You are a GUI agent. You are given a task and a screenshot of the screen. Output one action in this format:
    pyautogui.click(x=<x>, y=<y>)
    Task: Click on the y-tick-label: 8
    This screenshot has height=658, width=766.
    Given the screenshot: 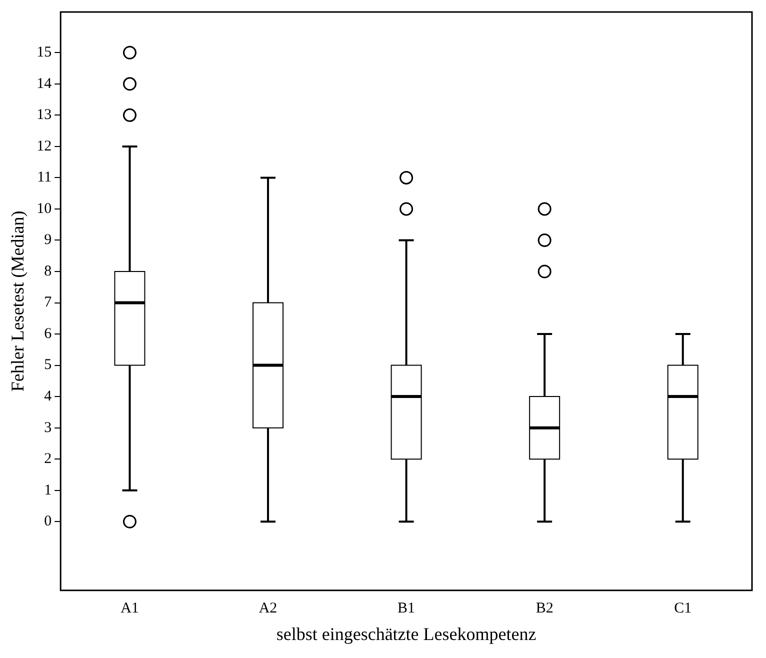 What is the action you would take?
    pyautogui.click(x=48, y=271)
    